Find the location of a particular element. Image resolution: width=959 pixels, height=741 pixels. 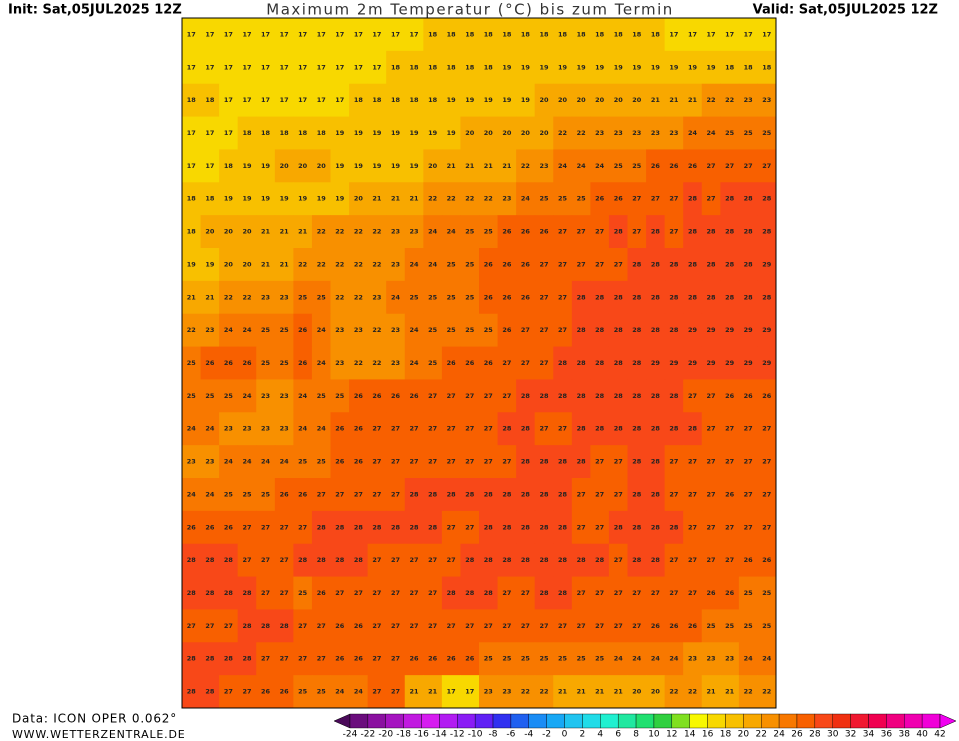

valid-time: Valid: Sat,05JUL2025 12Z is located at coordinates (845, 10).